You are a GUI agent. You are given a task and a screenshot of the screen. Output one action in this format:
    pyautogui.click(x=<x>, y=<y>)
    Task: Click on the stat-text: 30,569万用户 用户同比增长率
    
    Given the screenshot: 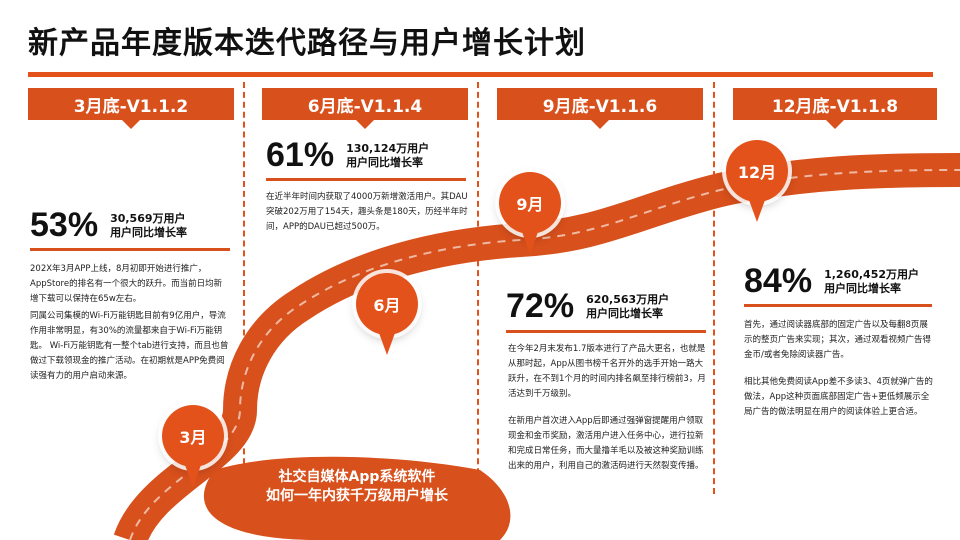 What is the action you would take?
    pyautogui.click(x=148, y=226)
    